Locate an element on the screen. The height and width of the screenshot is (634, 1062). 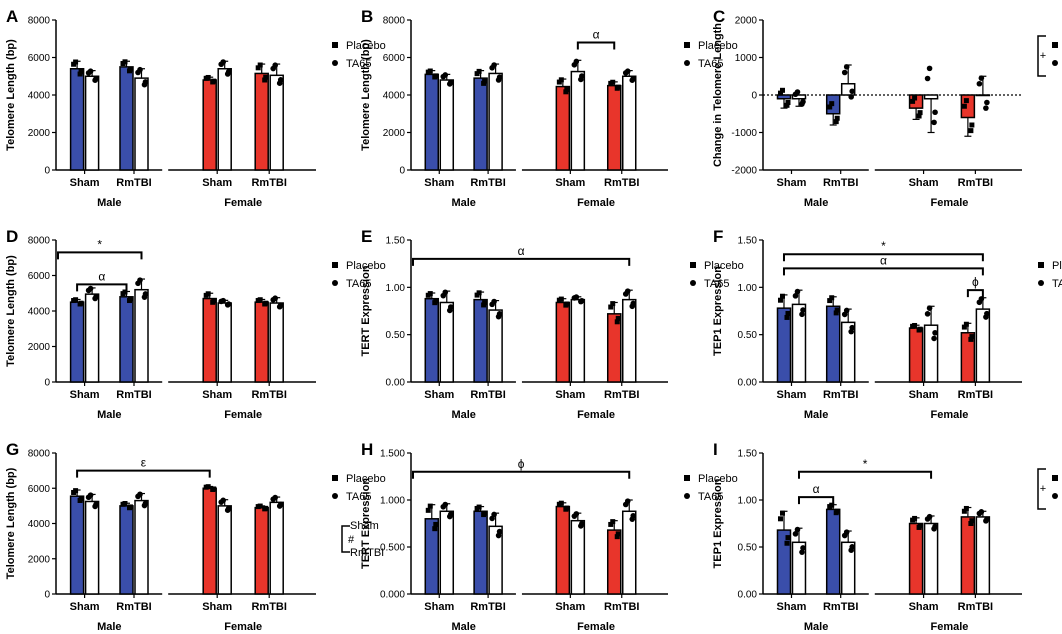
panel-letter: D is located at coordinates (12, 236).